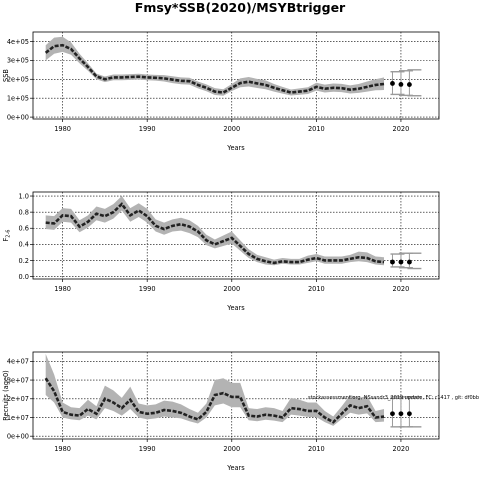  What do you see at coordinates (18, 418) in the screenshot?
I see `y-tick-label: 1e+07` at bounding box center [18, 418].